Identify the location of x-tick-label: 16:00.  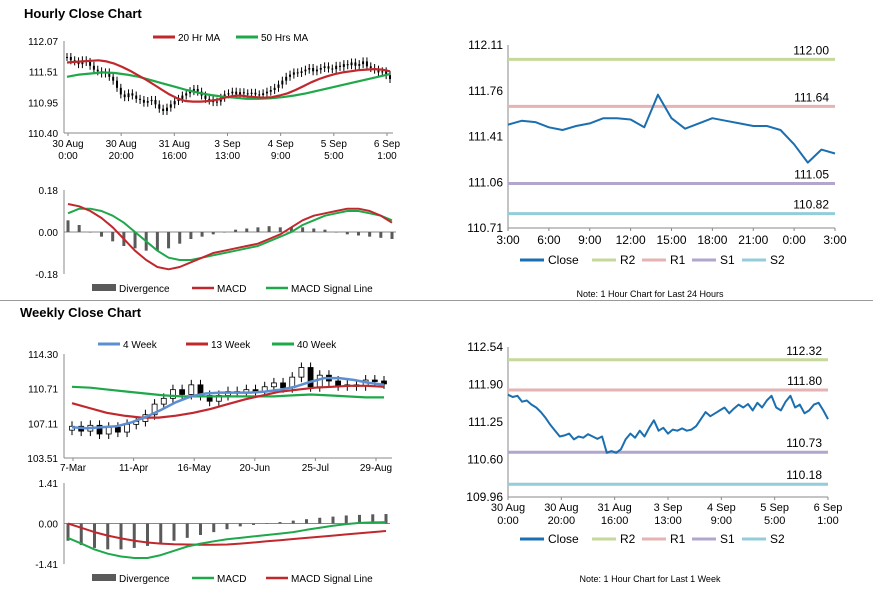
(174, 156).